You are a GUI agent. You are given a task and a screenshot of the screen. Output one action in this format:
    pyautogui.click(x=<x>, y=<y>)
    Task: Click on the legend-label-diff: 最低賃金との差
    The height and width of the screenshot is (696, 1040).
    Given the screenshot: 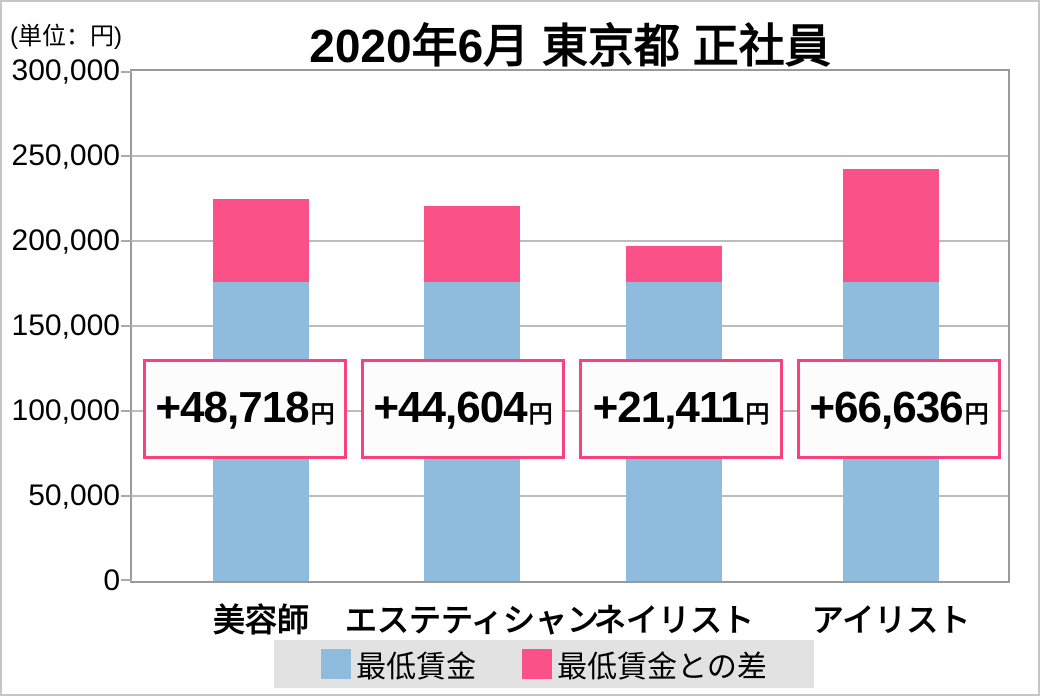 What is the action you would take?
    pyautogui.click(x=662, y=667)
    